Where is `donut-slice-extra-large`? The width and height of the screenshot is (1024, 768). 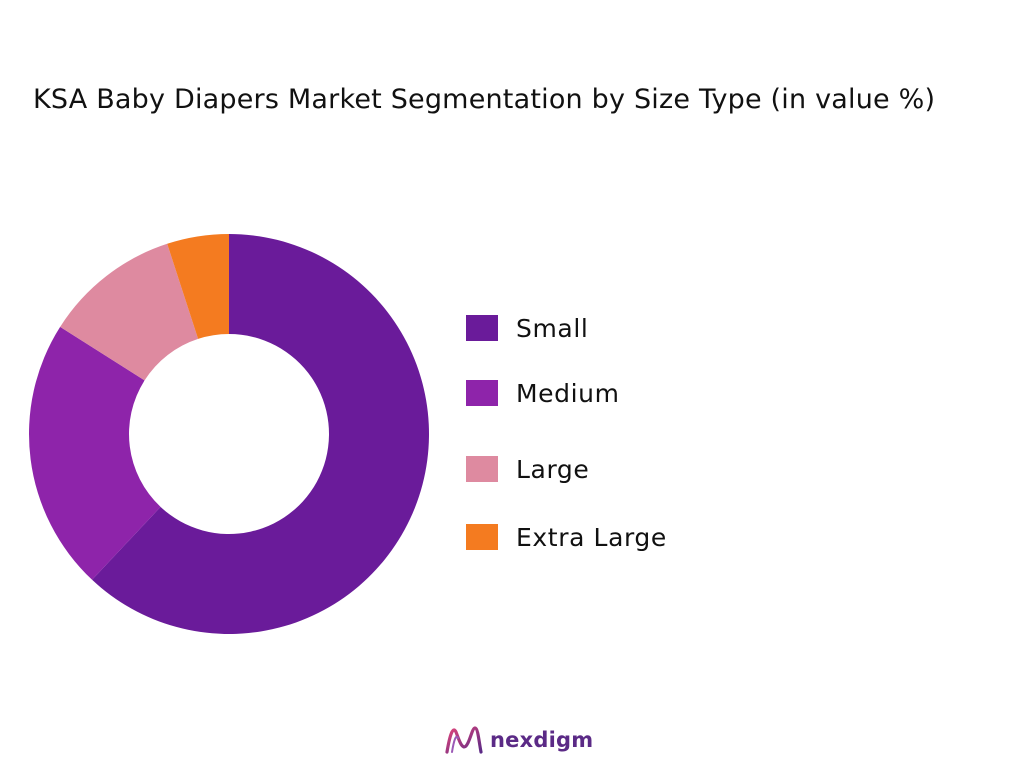 donut-slice-extra-large is located at coordinates (198, 286).